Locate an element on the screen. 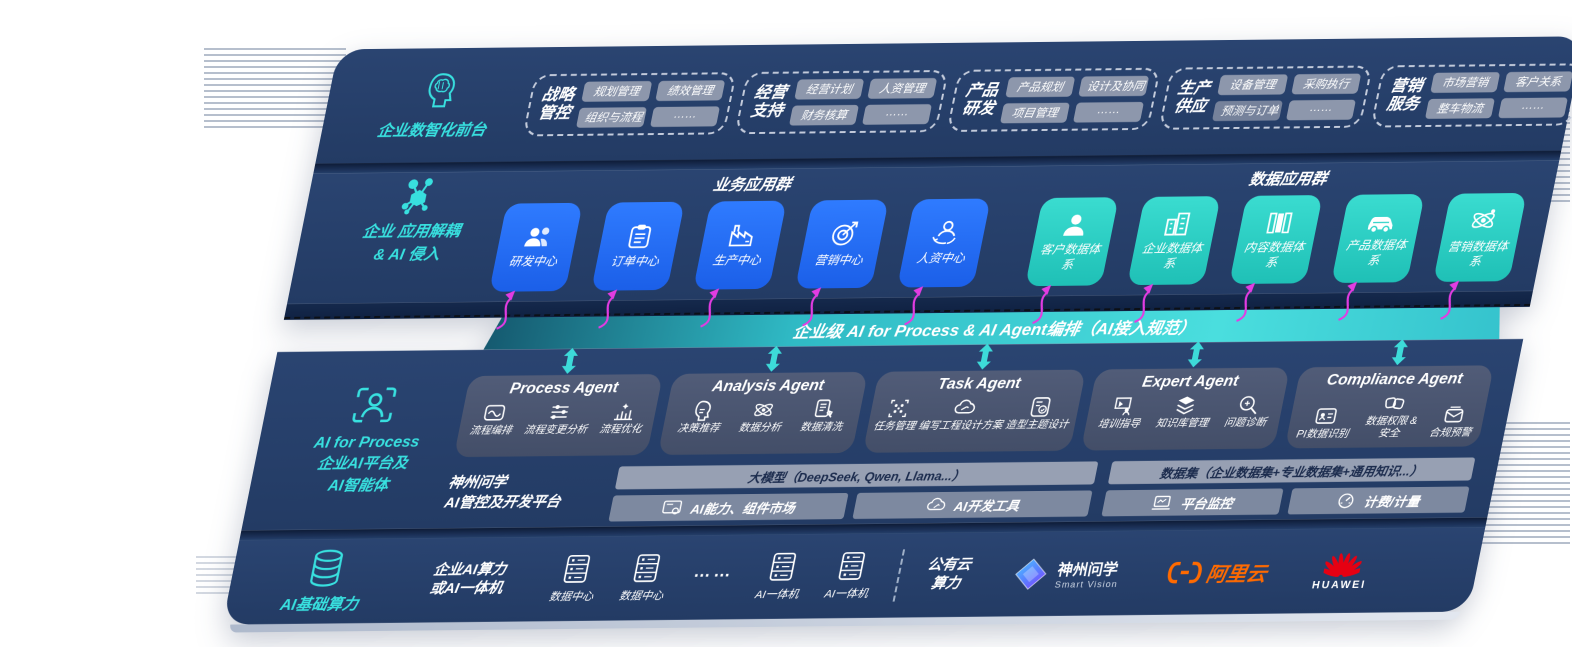 This screenshot has height=647, width=1572. chip: 市场营销 is located at coordinates (1465, 82).